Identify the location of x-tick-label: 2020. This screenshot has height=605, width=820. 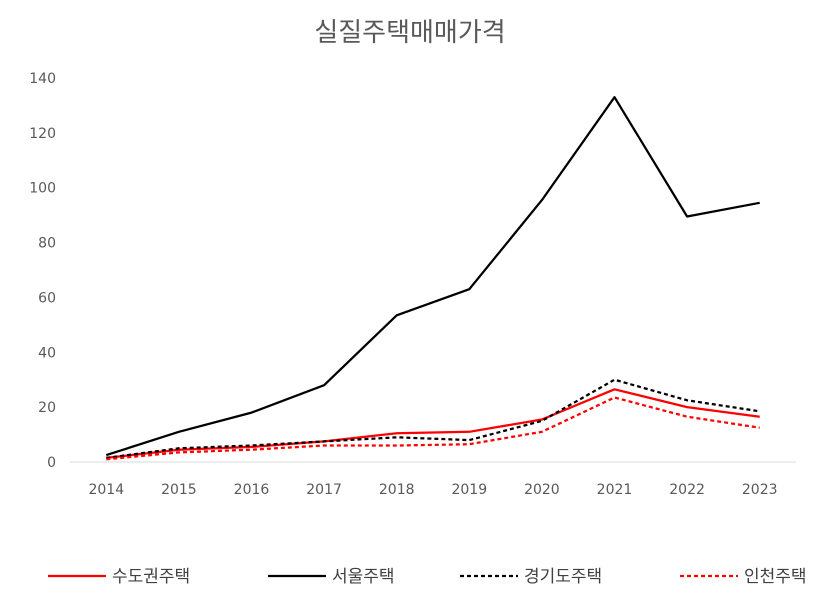
(542, 490).